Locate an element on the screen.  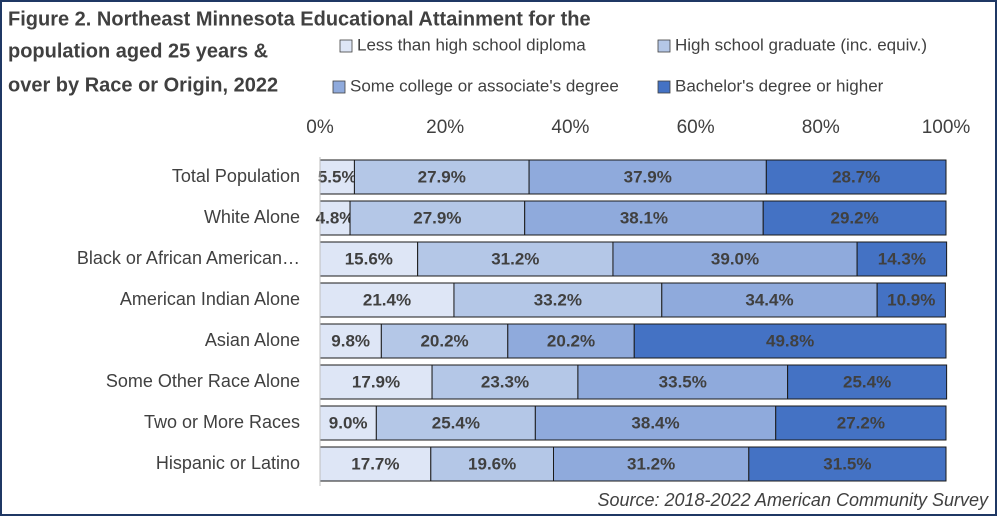
data-label: 14.3% is located at coordinates (902, 258).